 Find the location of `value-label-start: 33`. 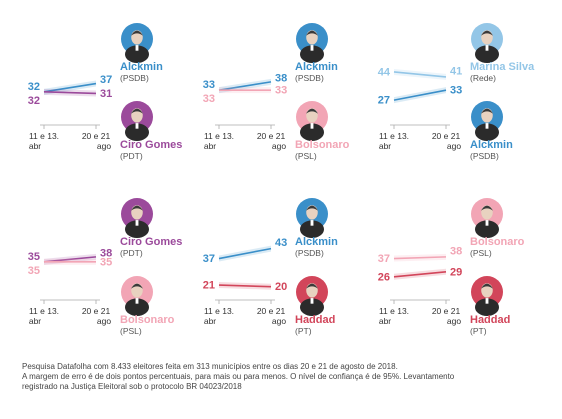

value-label-start: 33 is located at coordinates (209, 85).